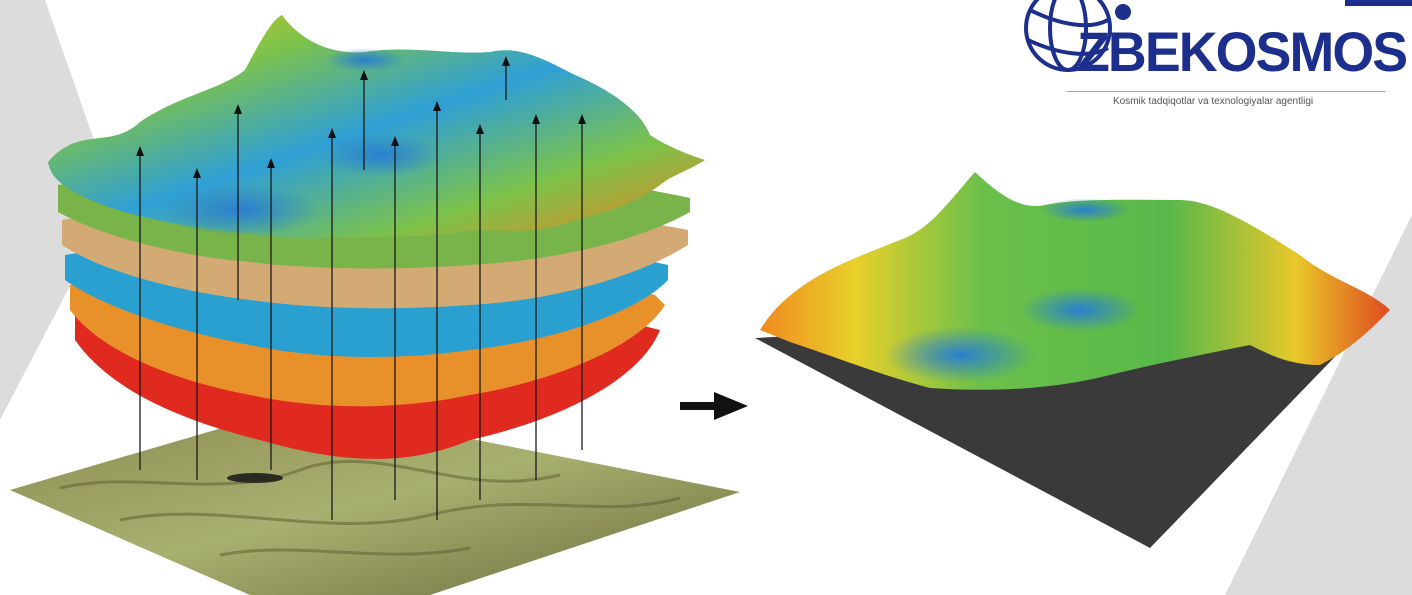 The height and width of the screenshot is (595, 1412). I want to click on drill-arrowheads, so click(361, 117).